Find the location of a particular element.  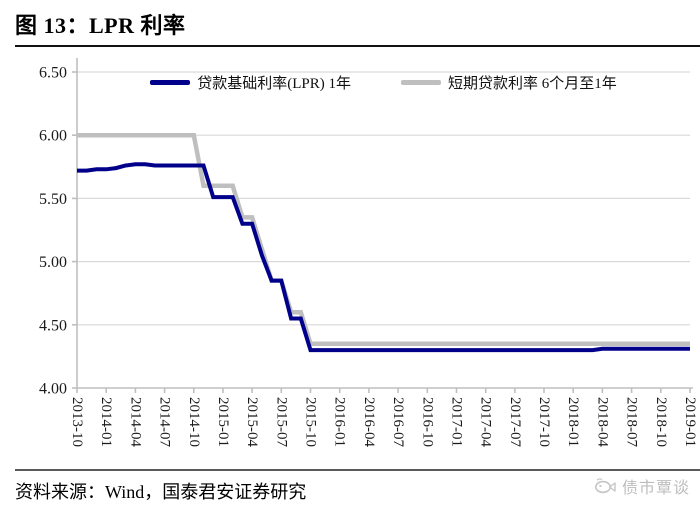

x-axis-tick-label: 2019-01 is located at coordinates (690, 422).